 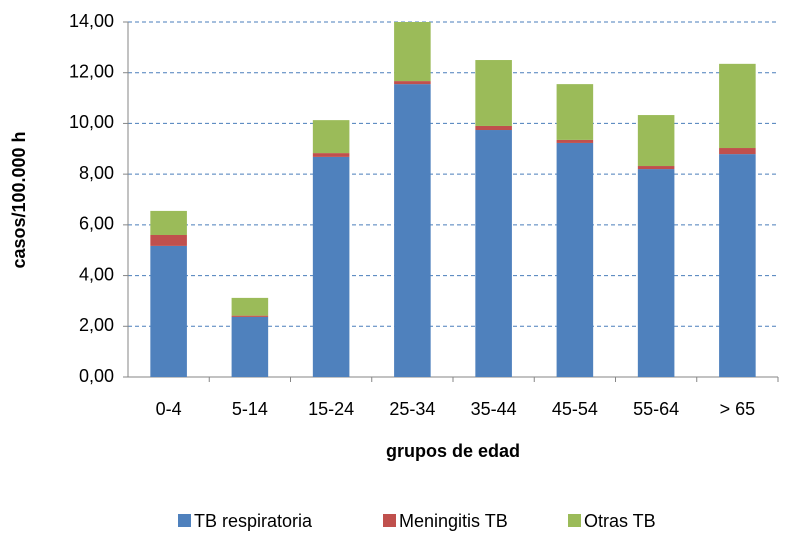 I want to click on x-tick-label: 35-44, so click(x=494, y=409).